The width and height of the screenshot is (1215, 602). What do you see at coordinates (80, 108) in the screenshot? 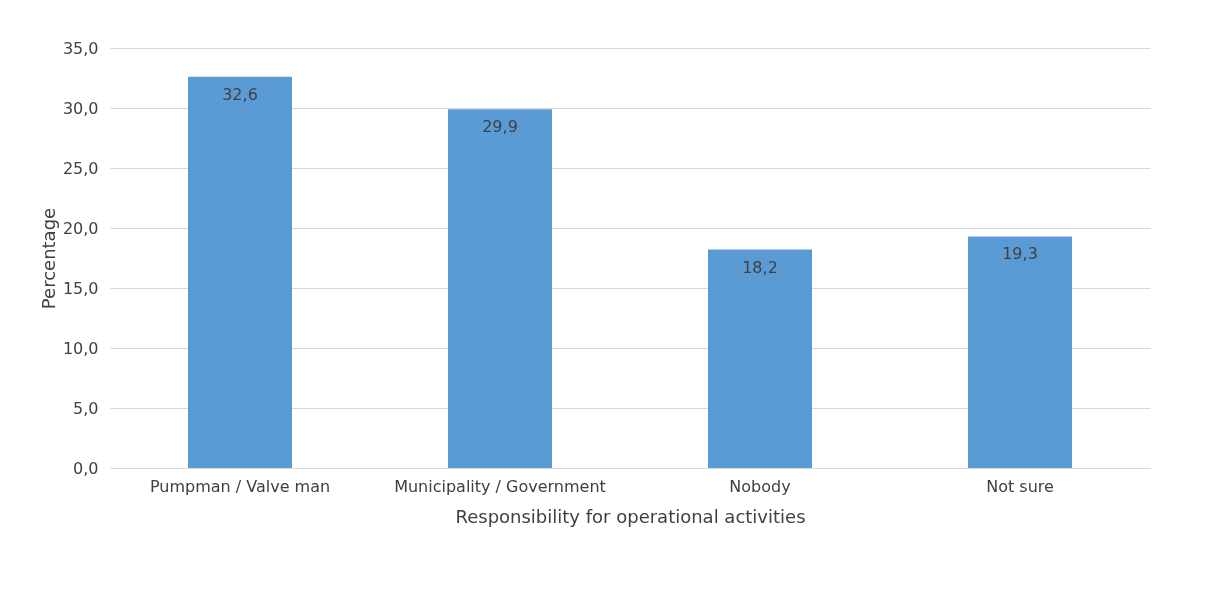
I see `y-tick-label: 30,0` at bounding box center [80, 108].